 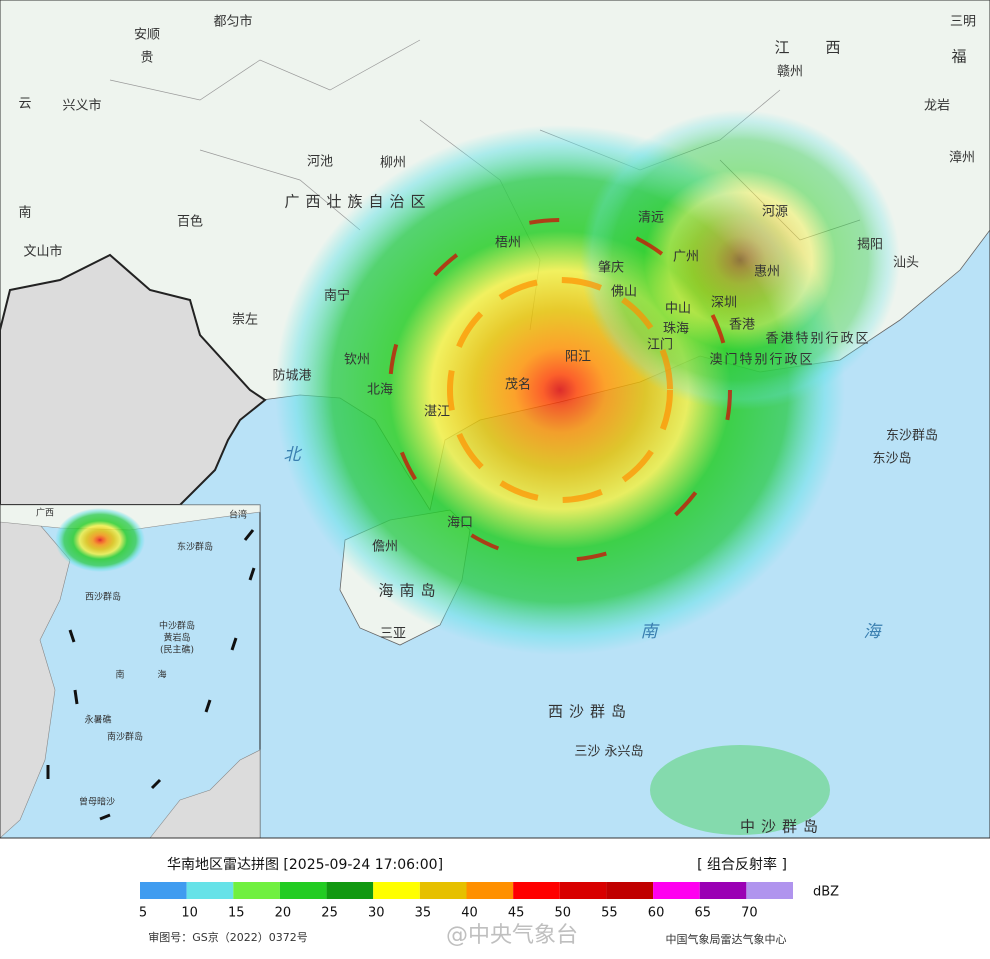 What do you see at coordinates (590, 712) in the screenshot?
I see `island-label: 西沙群岛` at bounding box center [590, 712].